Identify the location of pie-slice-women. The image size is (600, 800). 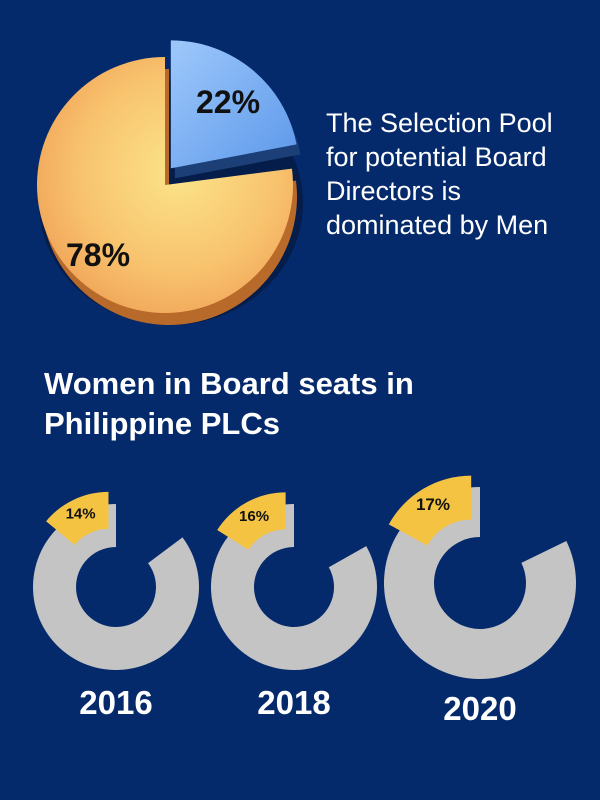
(233, 104).